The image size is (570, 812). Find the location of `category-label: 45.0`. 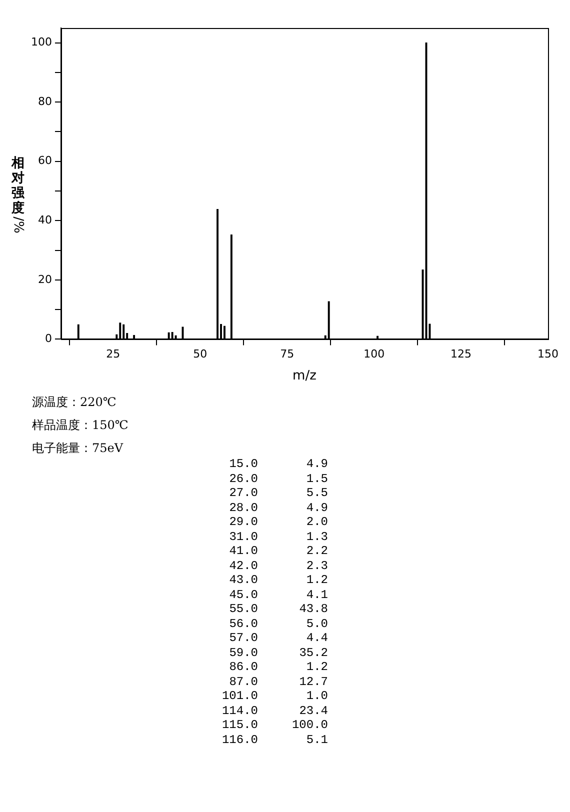

category-label: 45.0 is located at coordinates (243, 595).